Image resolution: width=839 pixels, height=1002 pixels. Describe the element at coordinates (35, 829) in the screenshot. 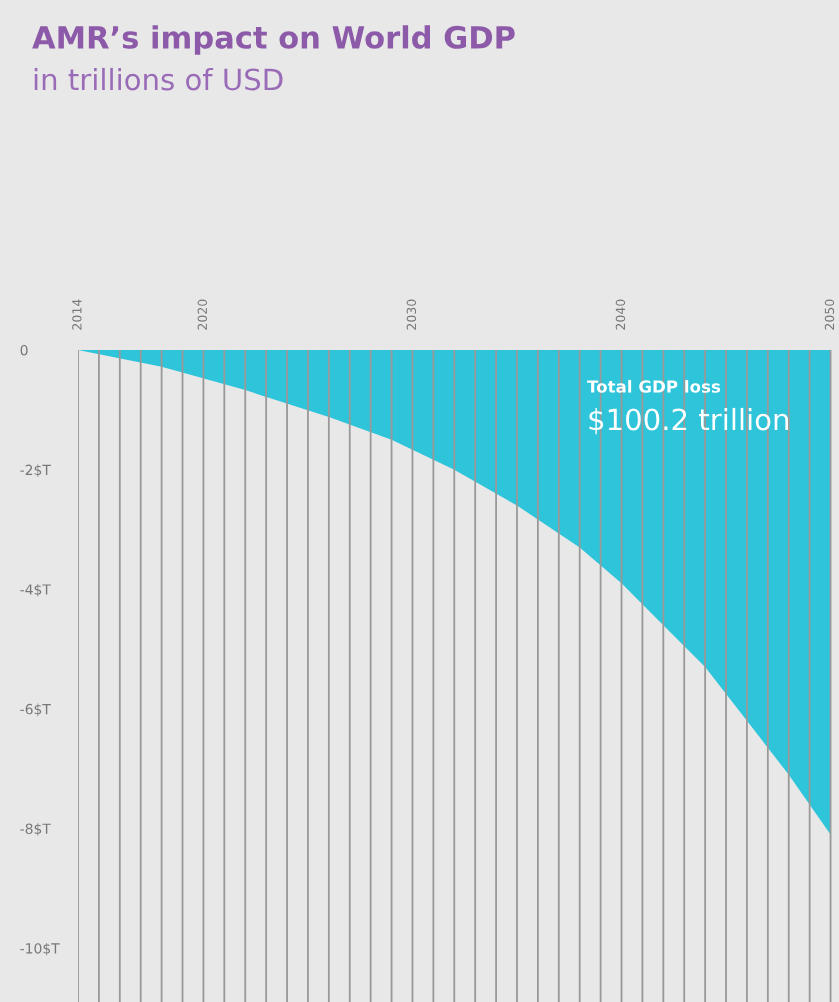

I see `y-tick-label: -8$T` at that location.